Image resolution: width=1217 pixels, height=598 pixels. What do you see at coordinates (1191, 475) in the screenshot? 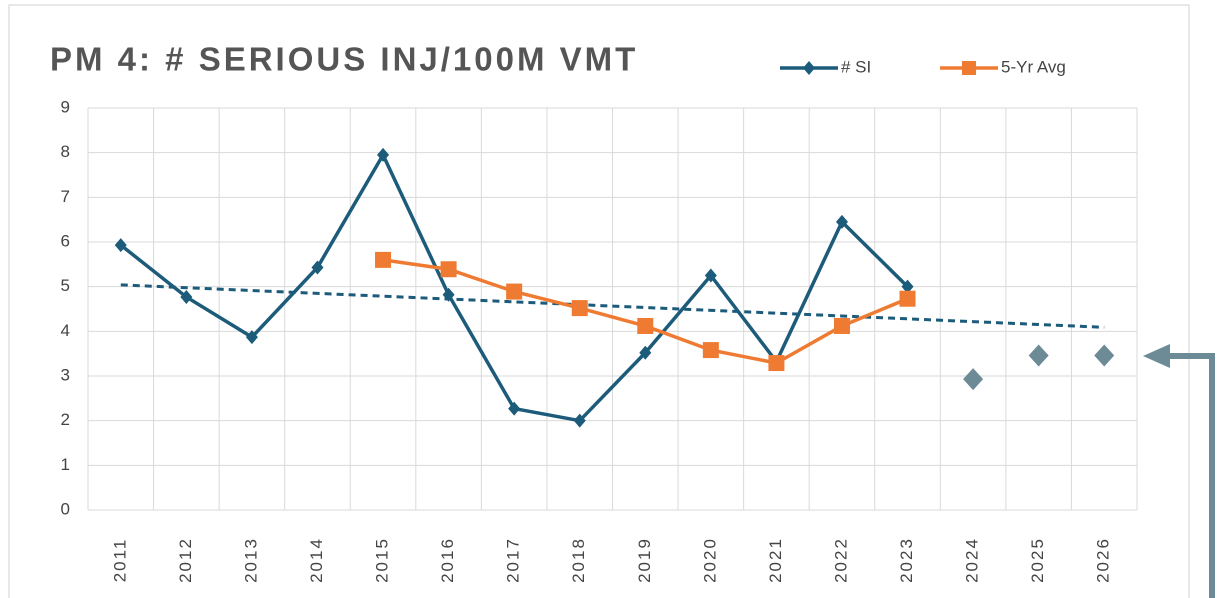
I see `arrow` at bounding box center [1191, 475].